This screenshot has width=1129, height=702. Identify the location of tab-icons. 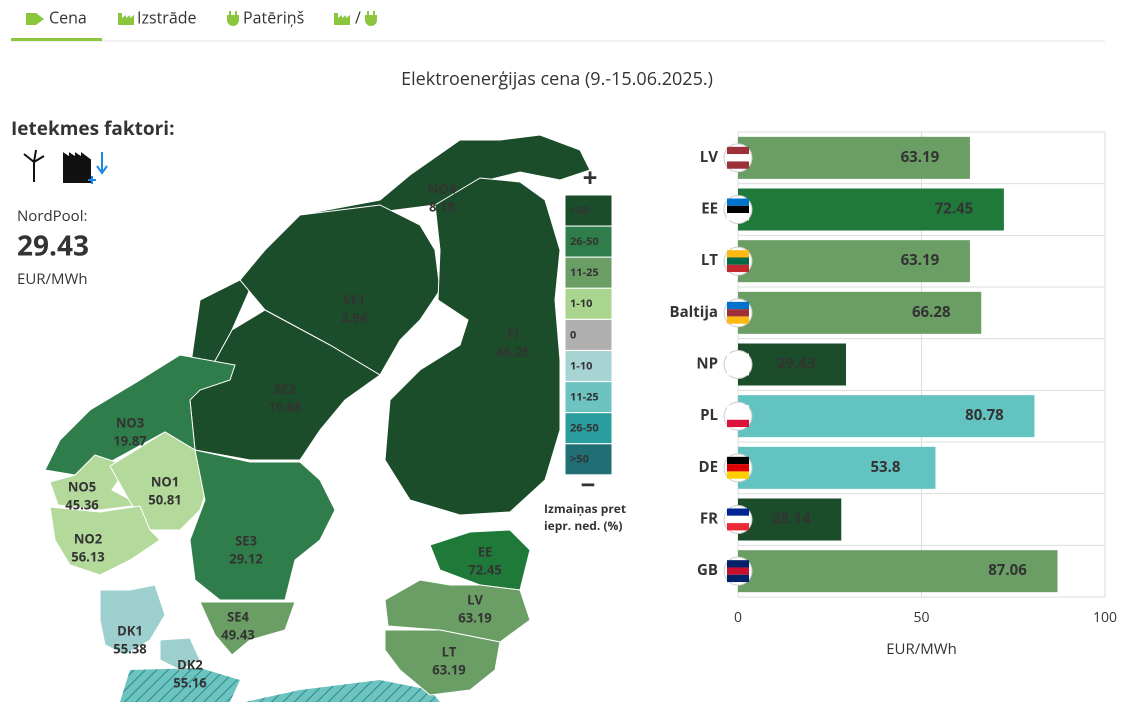
(201, 18).